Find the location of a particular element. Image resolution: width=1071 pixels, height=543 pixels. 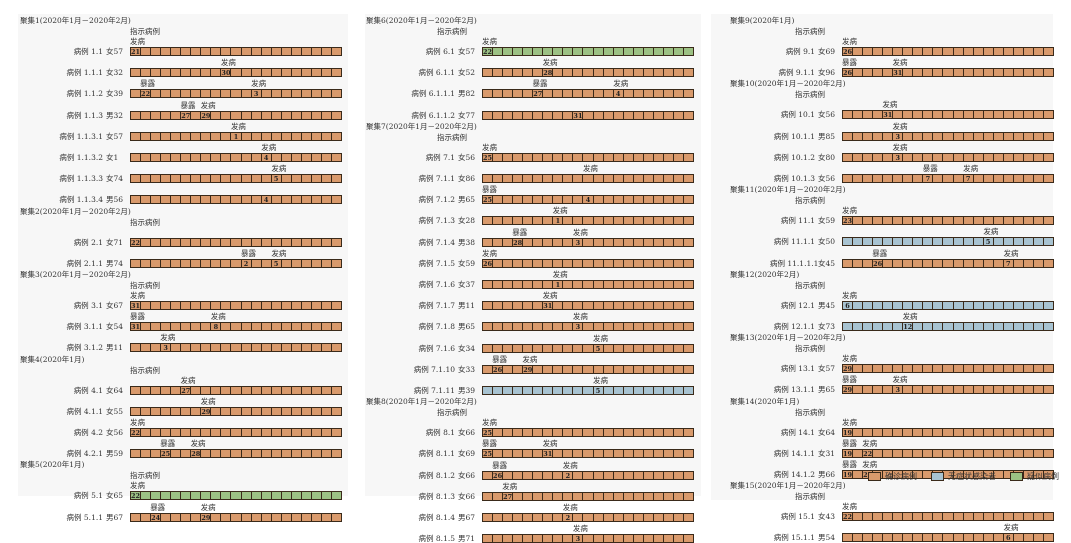

case-label: 病例 9.1 is located at coordinates (800, 51).